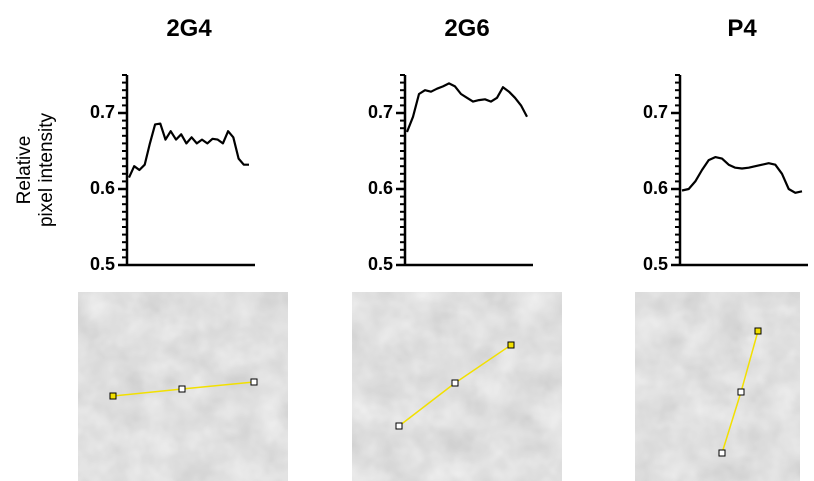 The height and width of the screenshot is (481, 814). I want to click on chart-title: P4, so click(742, 28).